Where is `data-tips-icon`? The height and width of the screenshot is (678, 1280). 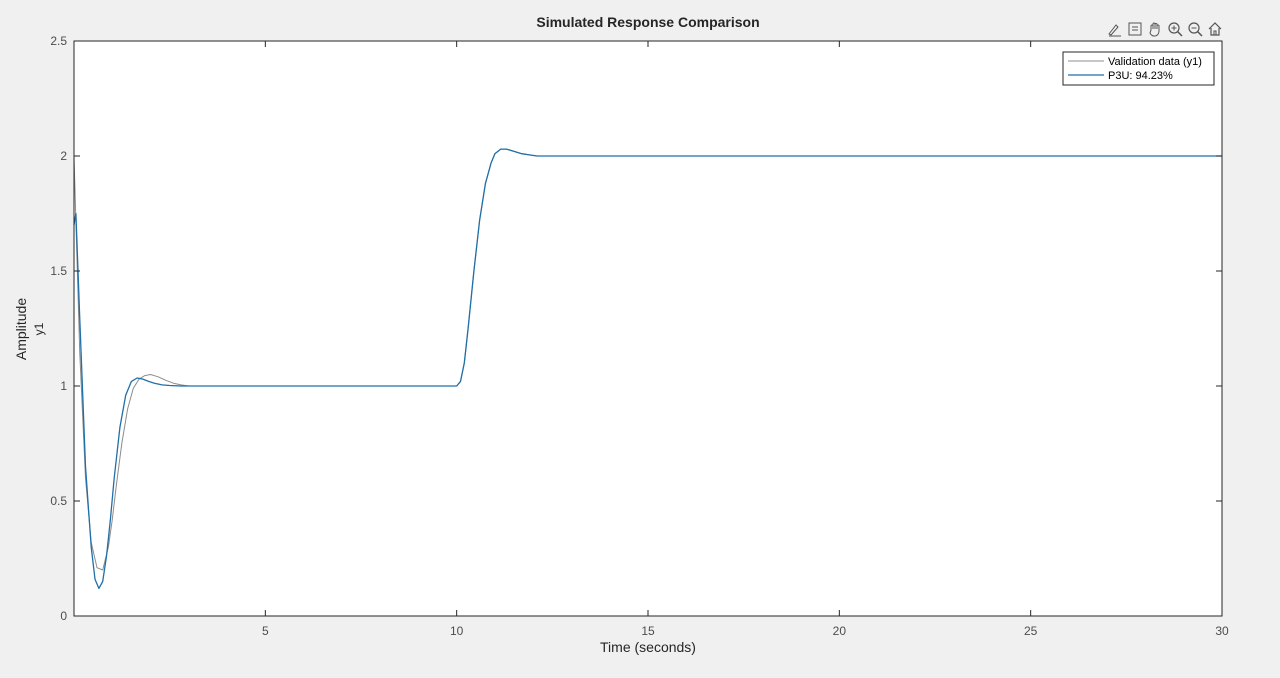
data-tips-icon is located at coordinates (1134, 28).